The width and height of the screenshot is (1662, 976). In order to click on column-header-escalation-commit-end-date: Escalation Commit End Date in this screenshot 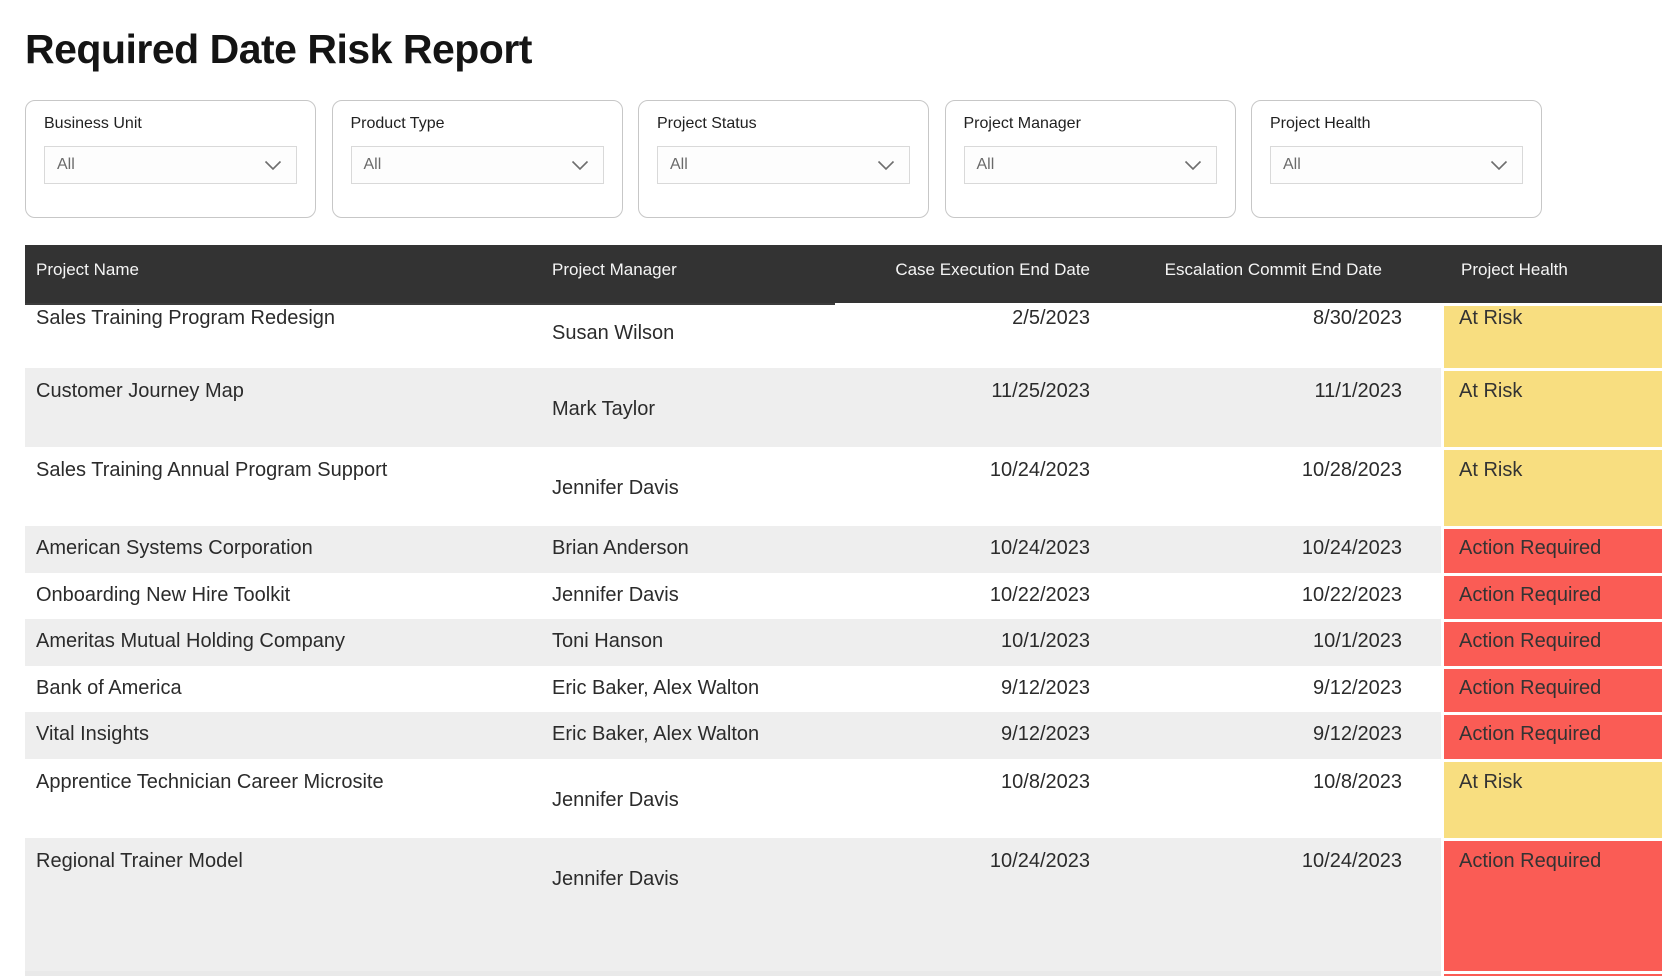, I will do `click(1273, 269)`.